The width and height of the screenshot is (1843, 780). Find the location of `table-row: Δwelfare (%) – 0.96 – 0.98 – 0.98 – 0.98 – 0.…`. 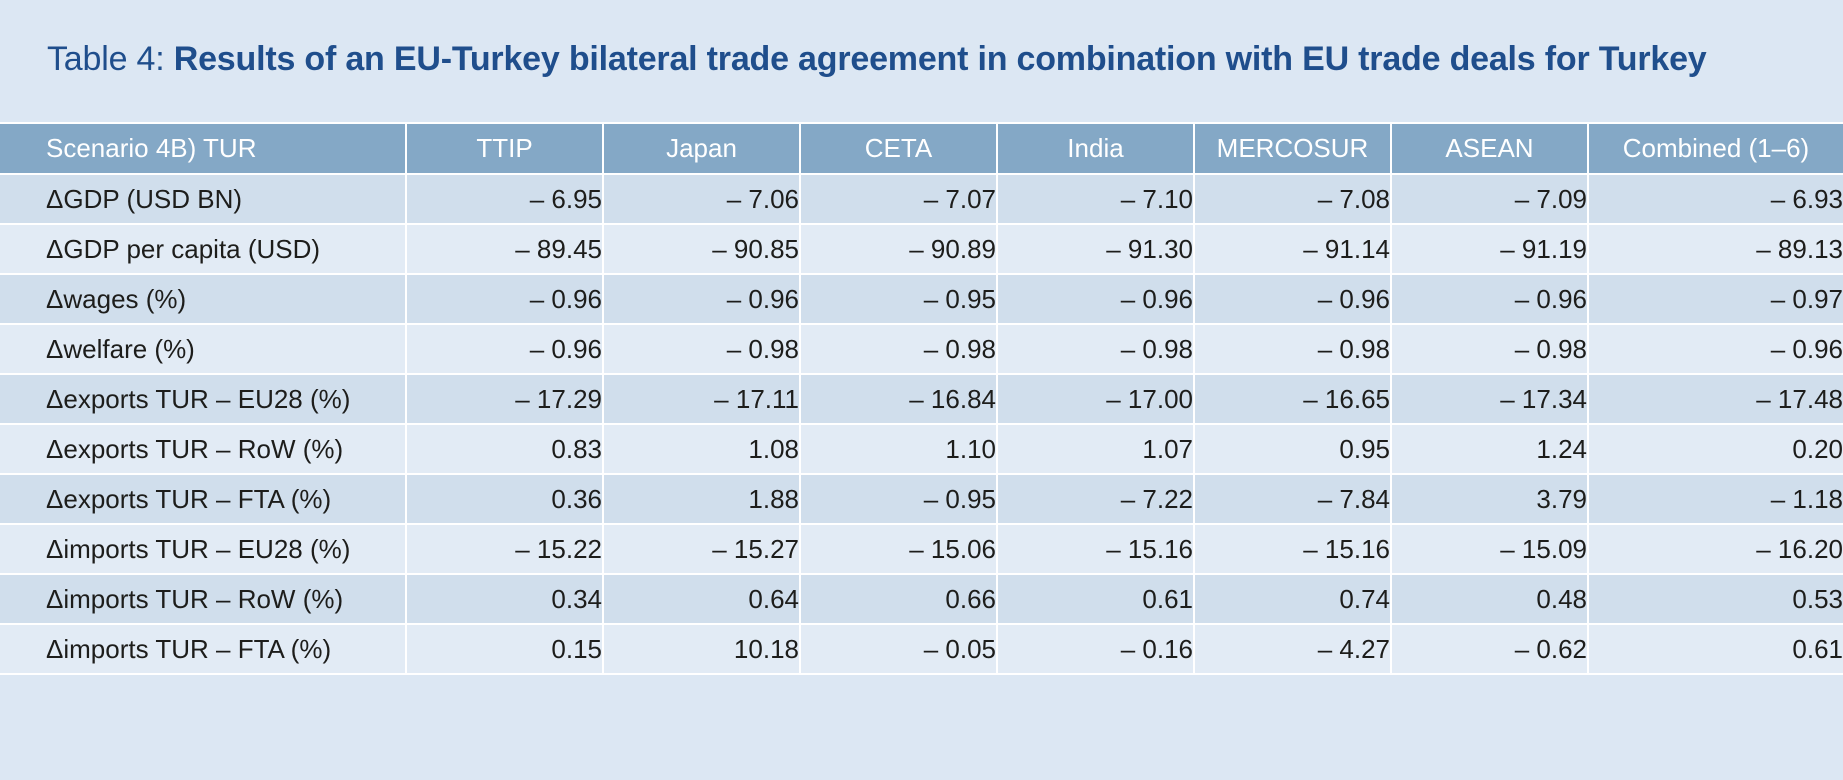

table-row: Δwelfare (%) – 0.96 – 0.98 – 0.98 – 0.98 – 0.… is located at coordinates (921, 349).